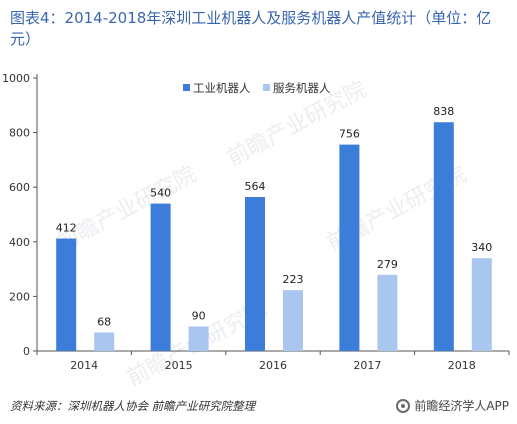  I want to click on y-tick-label: 600, so click(19, 187).